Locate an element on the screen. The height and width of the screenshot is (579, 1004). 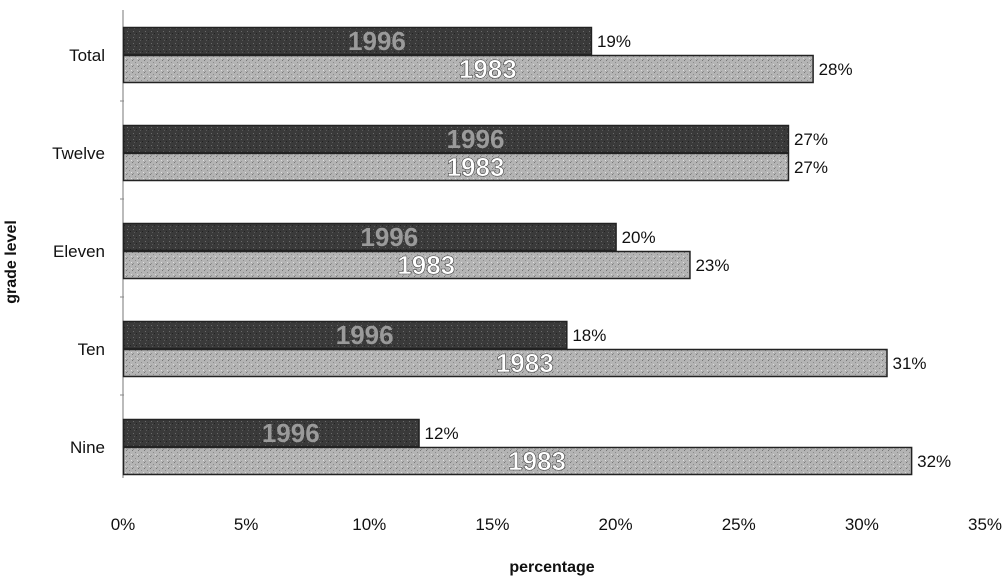
bar-1983-nine is located at coordinates (517, 461).